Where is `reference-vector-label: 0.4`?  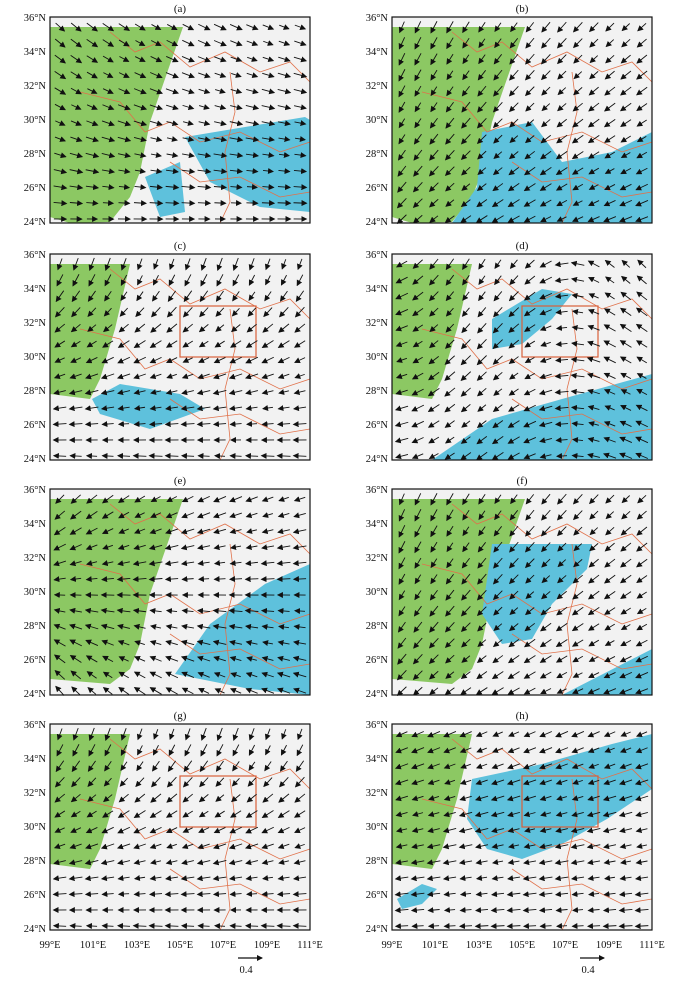
reference-vector-label: 0.4 is located at coordinates (588, 970).